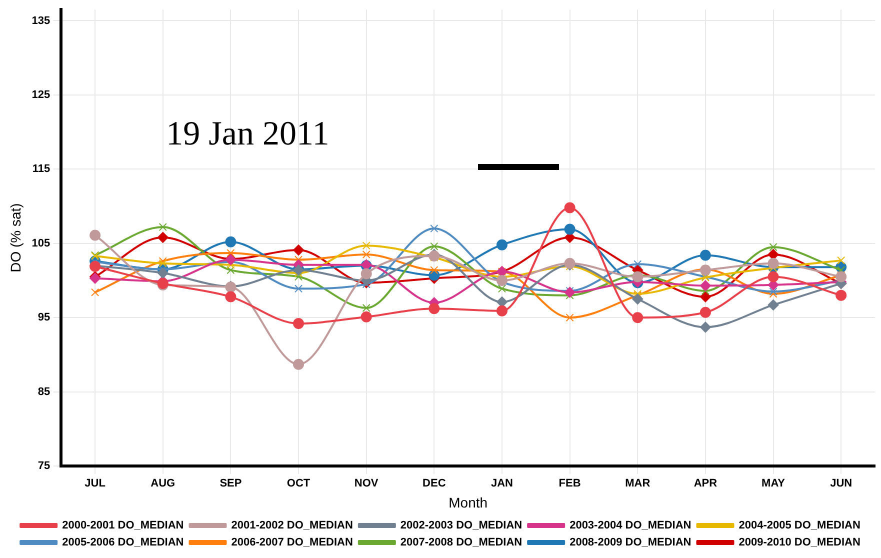 This screenshot has height=558, width=881. Describe the element at coordinates (706, 484) in the screenshot. I see `x-tick-label: APR` at that location.